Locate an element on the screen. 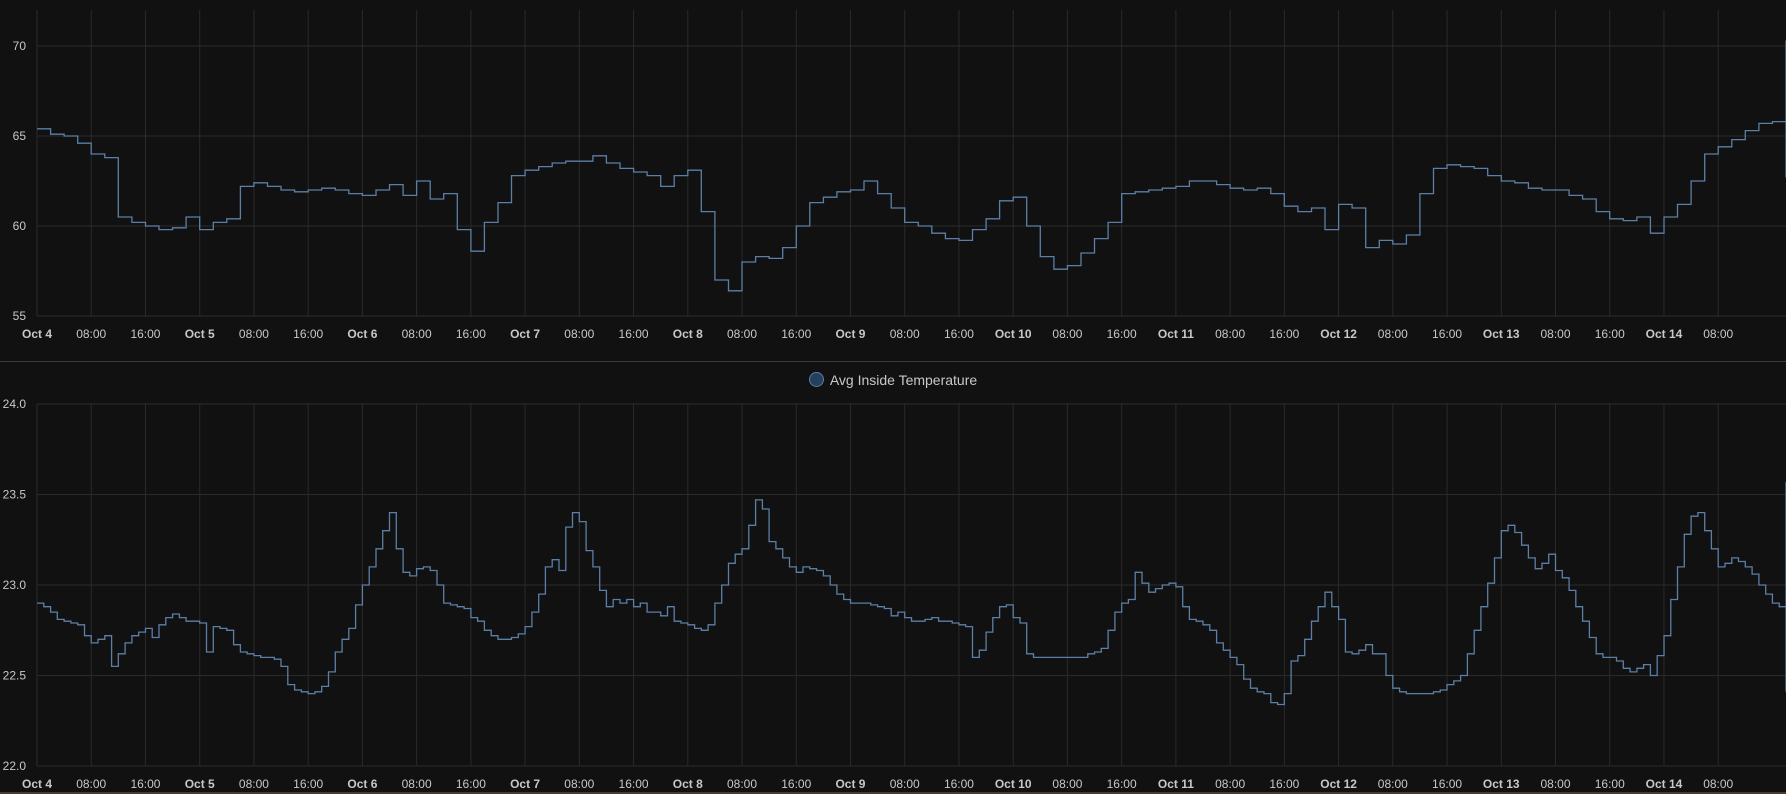  panel-divider is located at coordinates (893, 361).